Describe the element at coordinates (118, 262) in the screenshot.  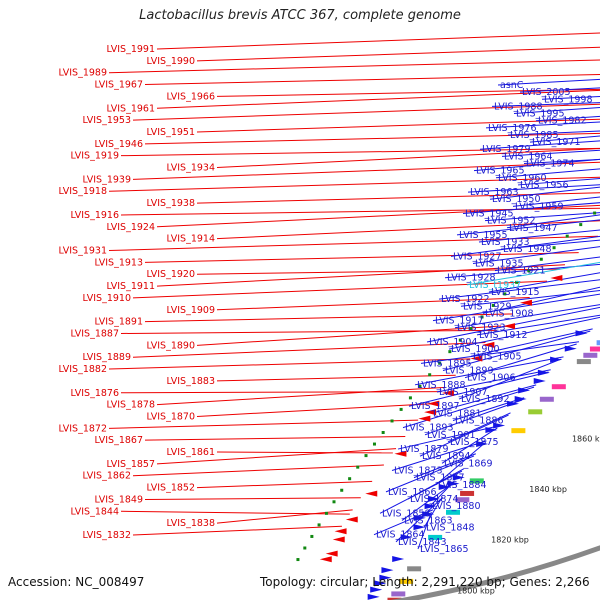
I see `left-gene-label: LVIS_1913` at that location.